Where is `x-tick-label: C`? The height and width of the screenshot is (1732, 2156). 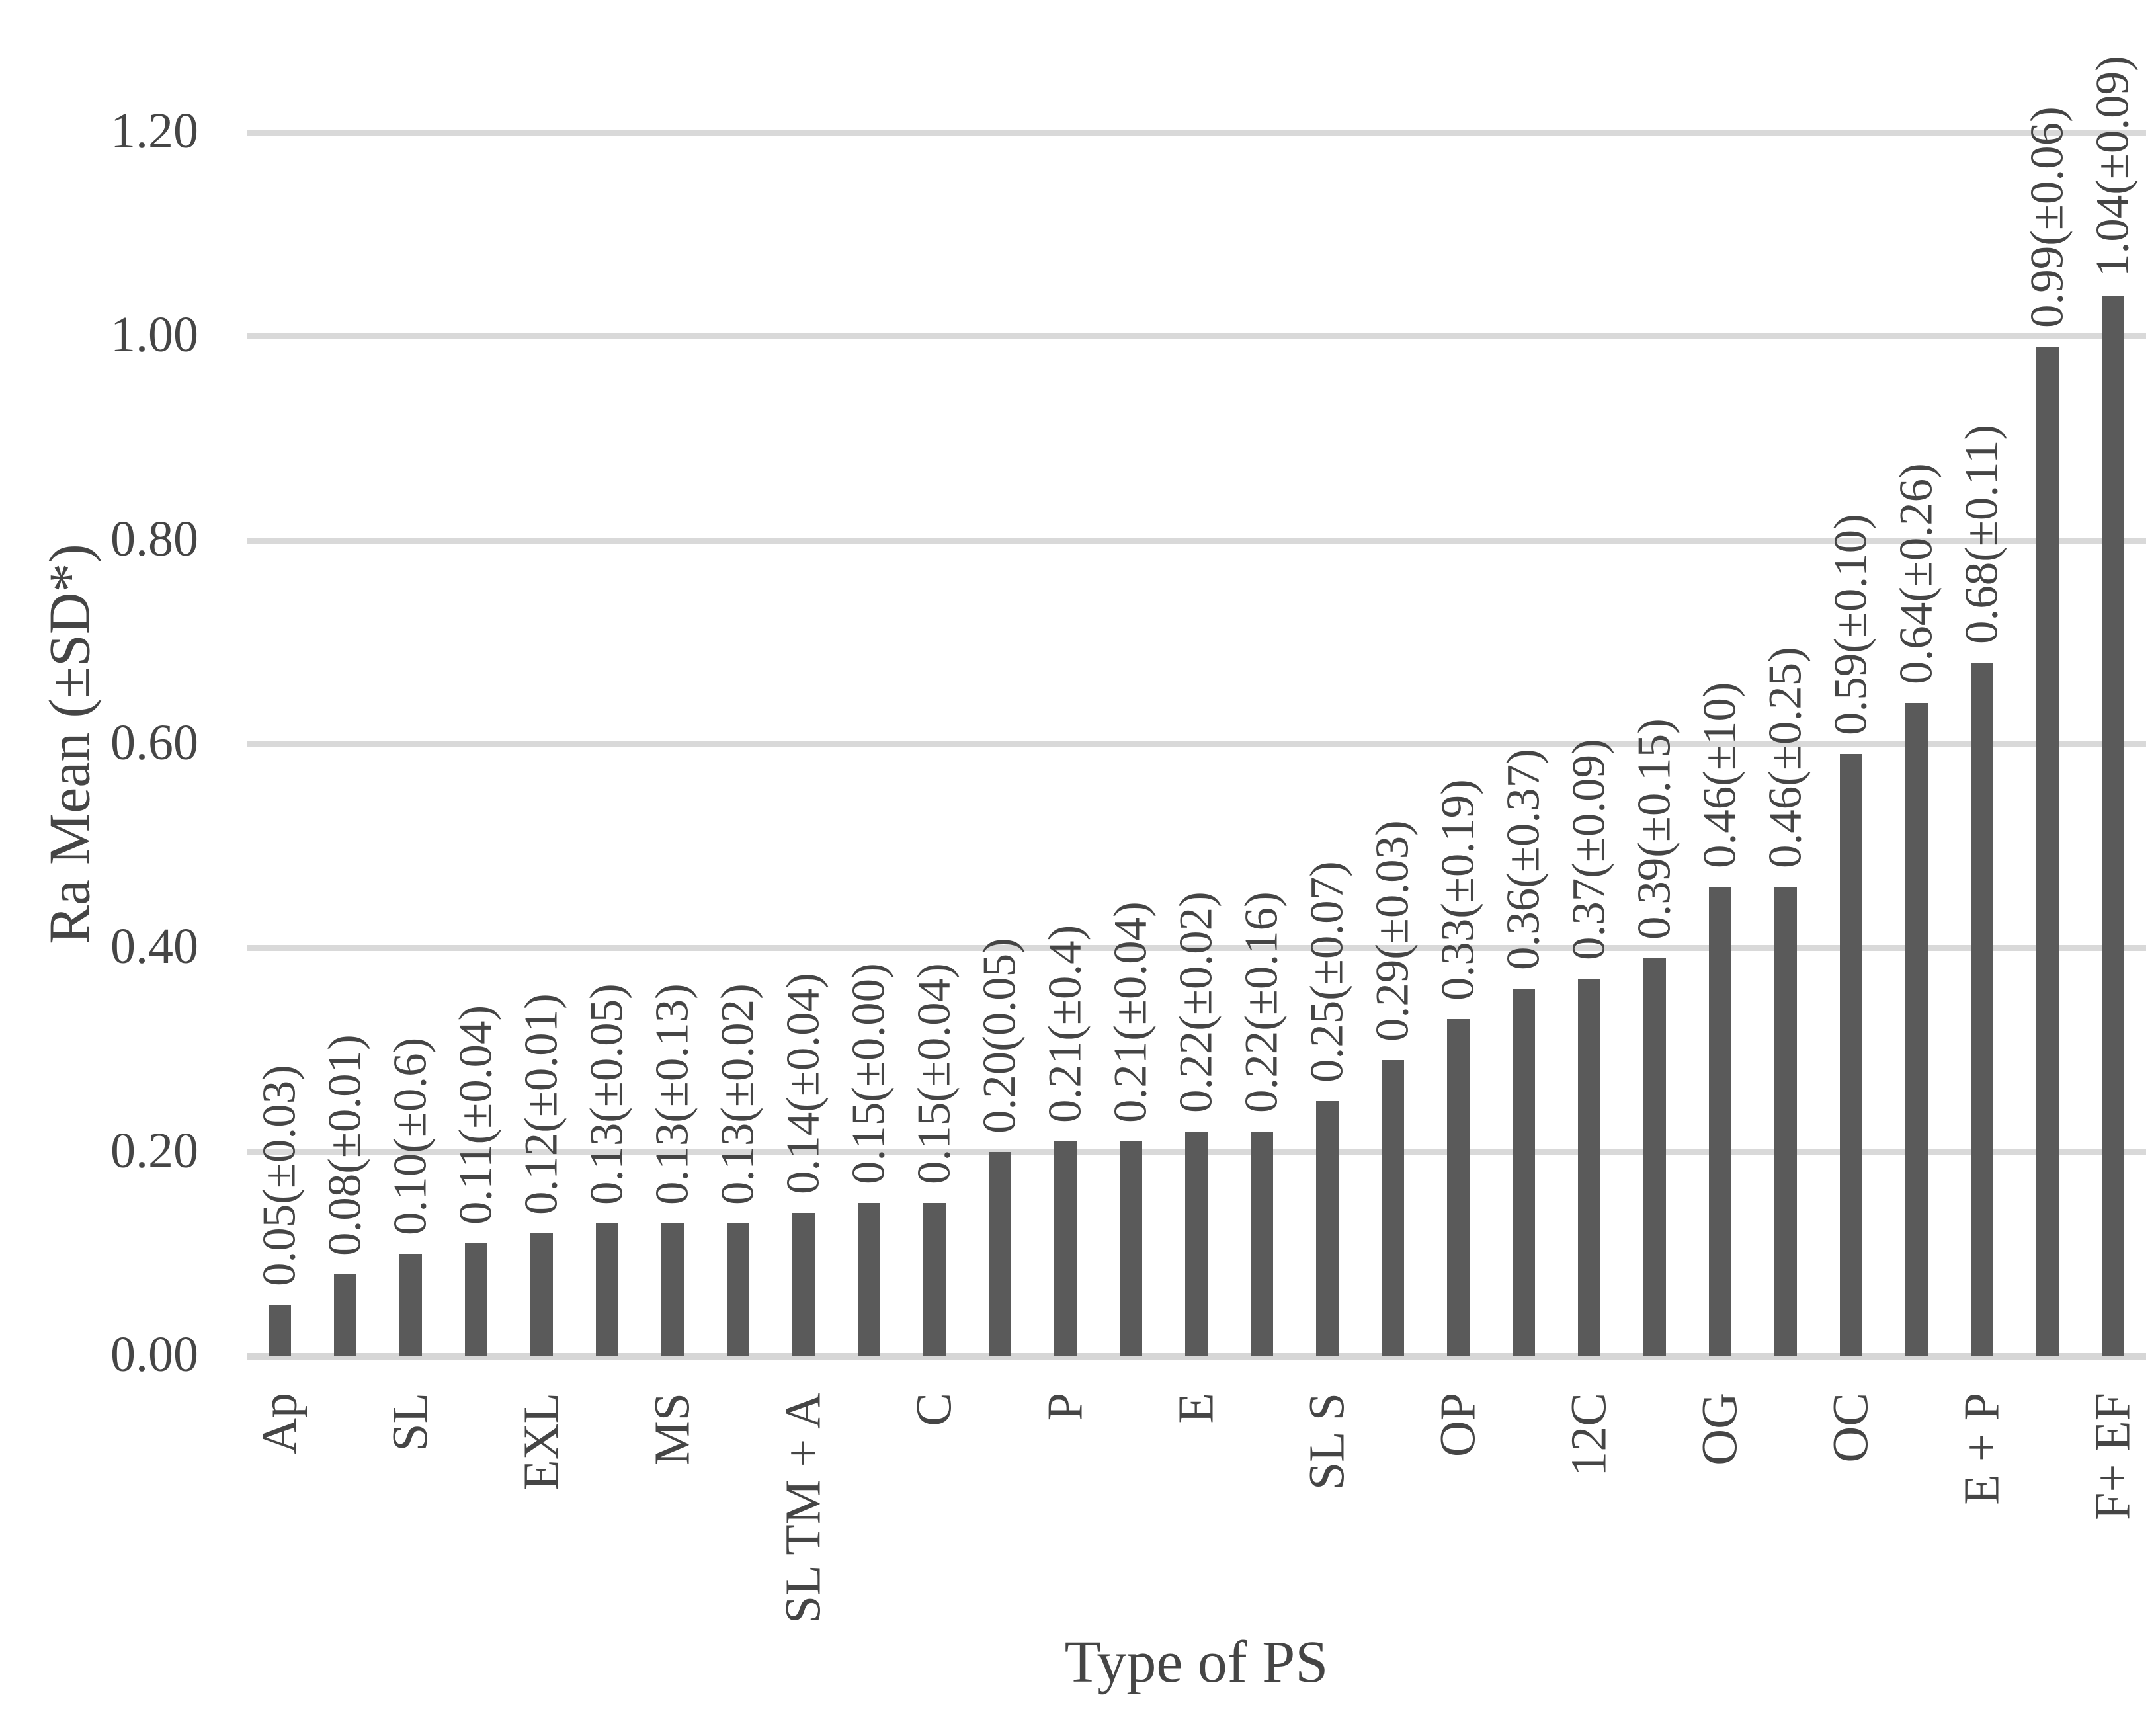 x-tick-label: C is located at coordinates (934, 1409).